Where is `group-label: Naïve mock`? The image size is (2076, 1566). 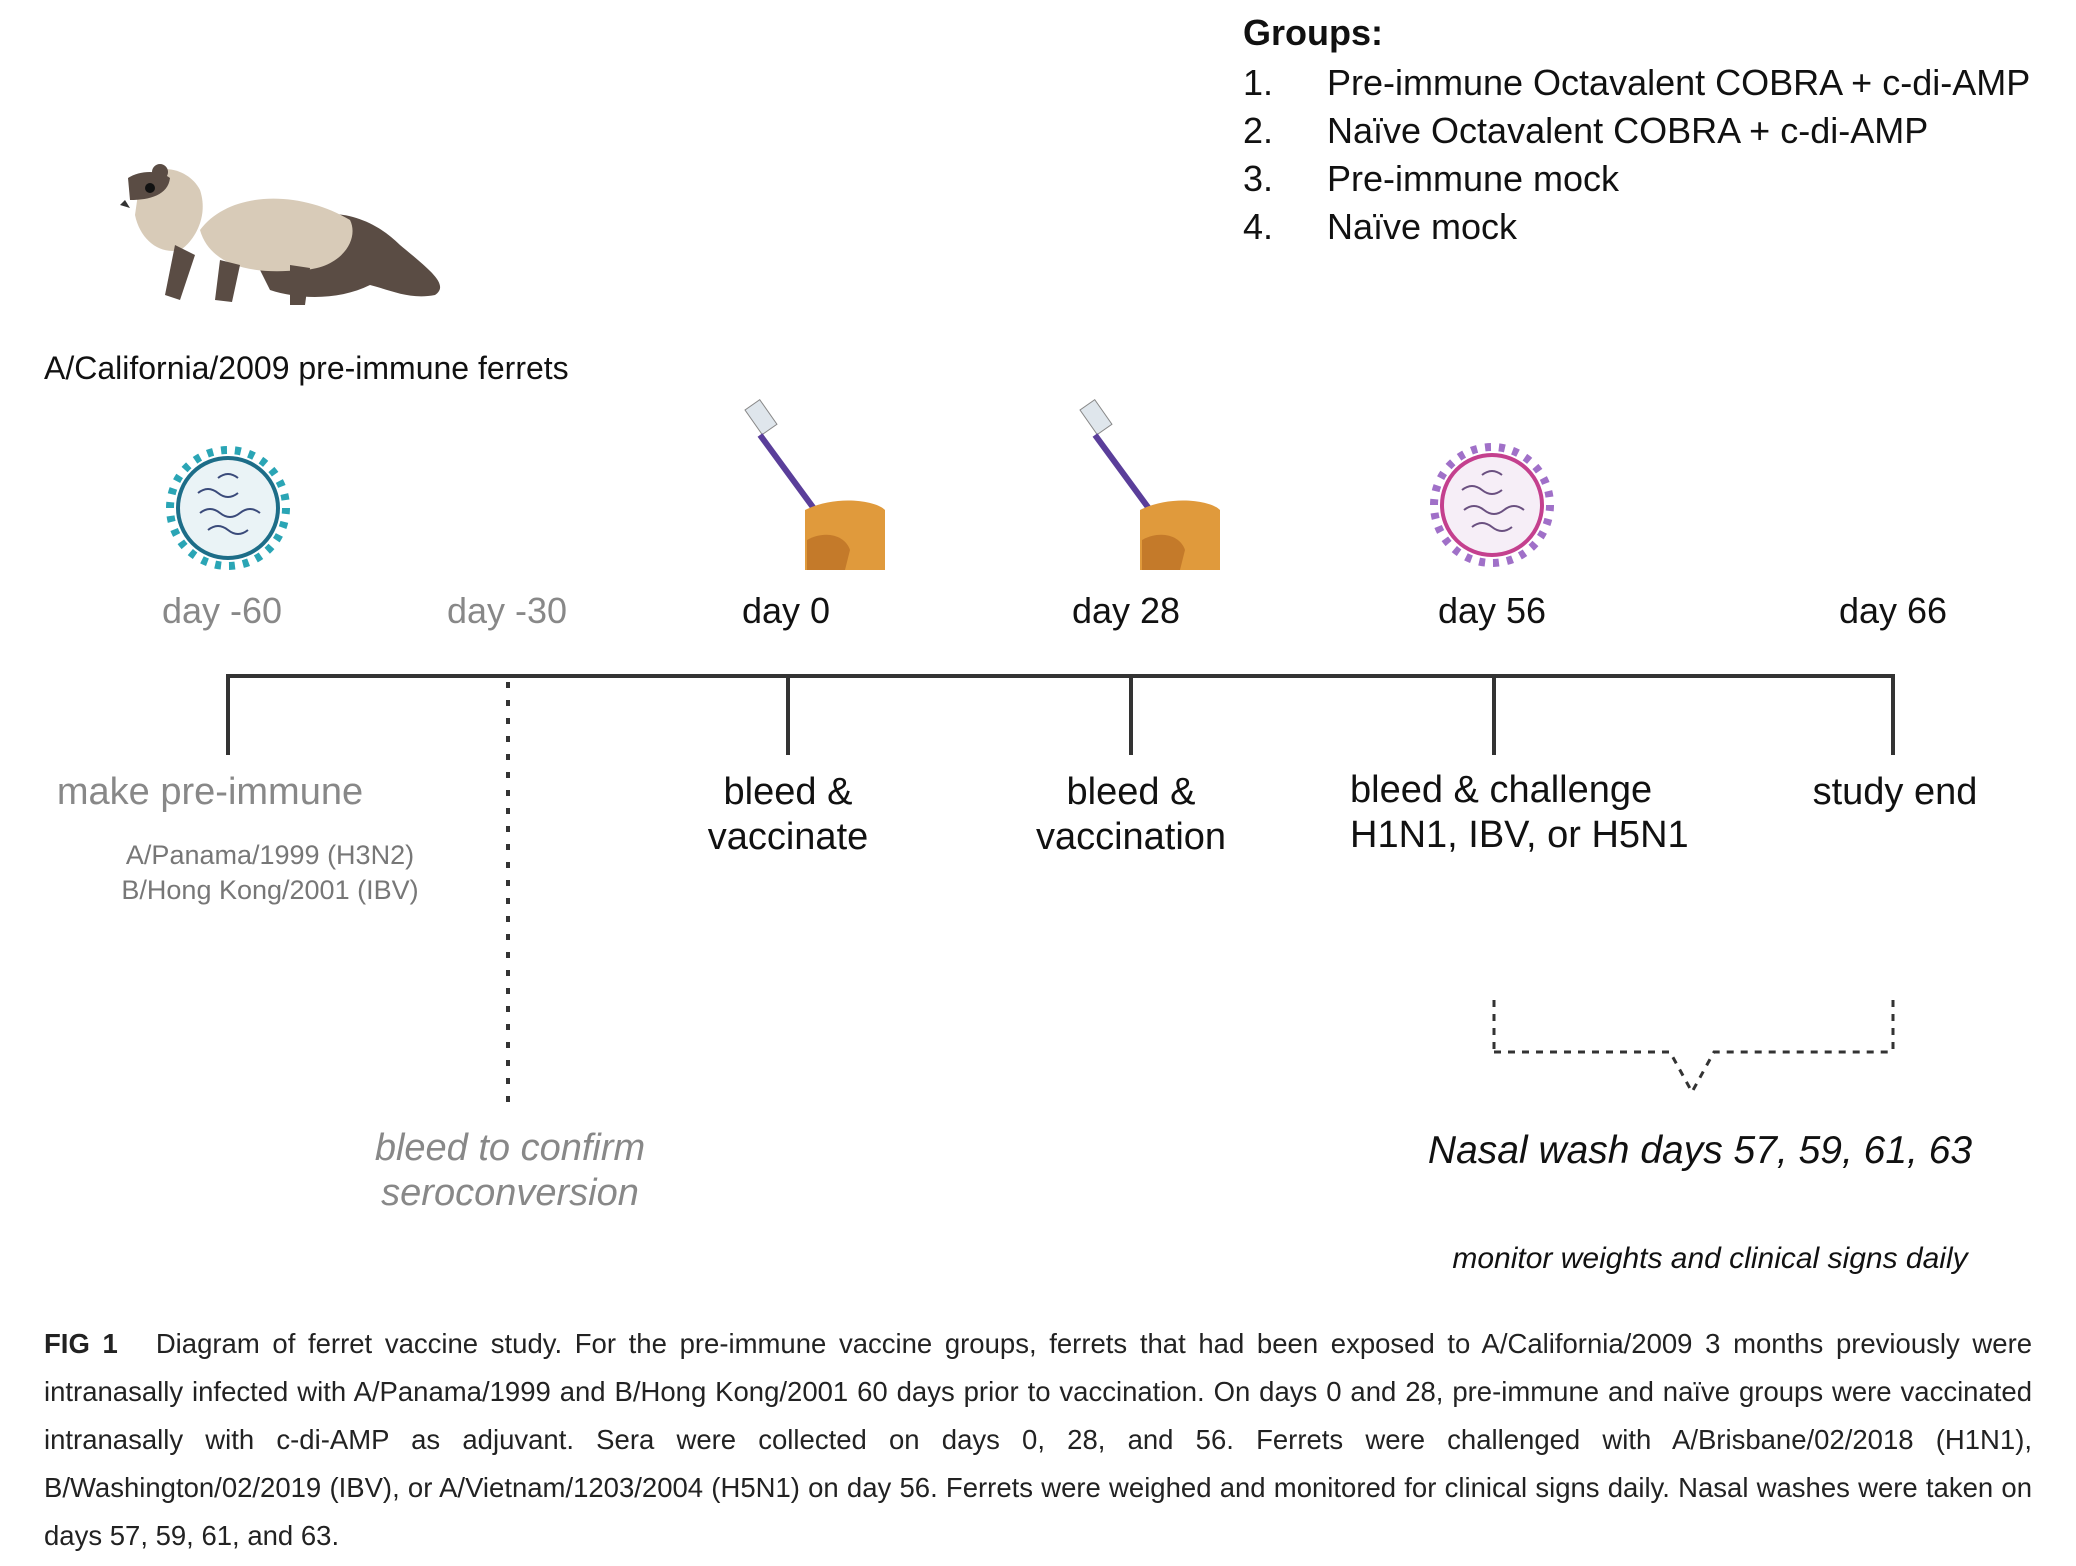 group-label: Naïve mock is located at coordinates (1422, 226).